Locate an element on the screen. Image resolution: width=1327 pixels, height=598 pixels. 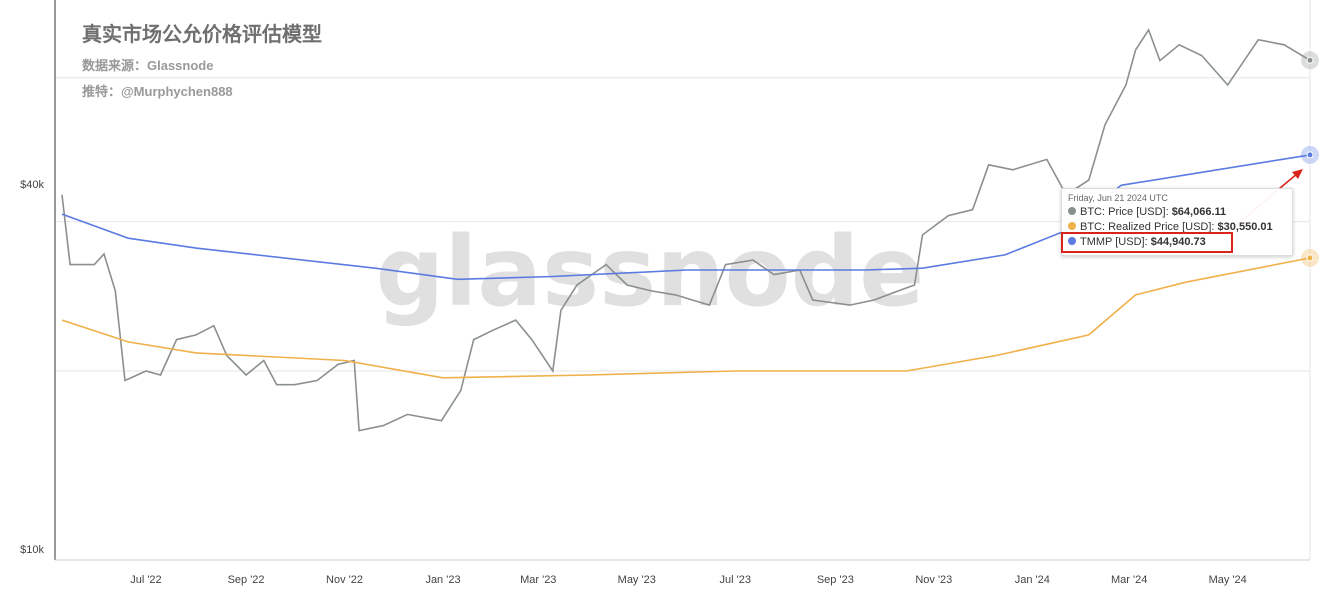
x-tick-label: Sep '23 is located at coordinates (835, 580).